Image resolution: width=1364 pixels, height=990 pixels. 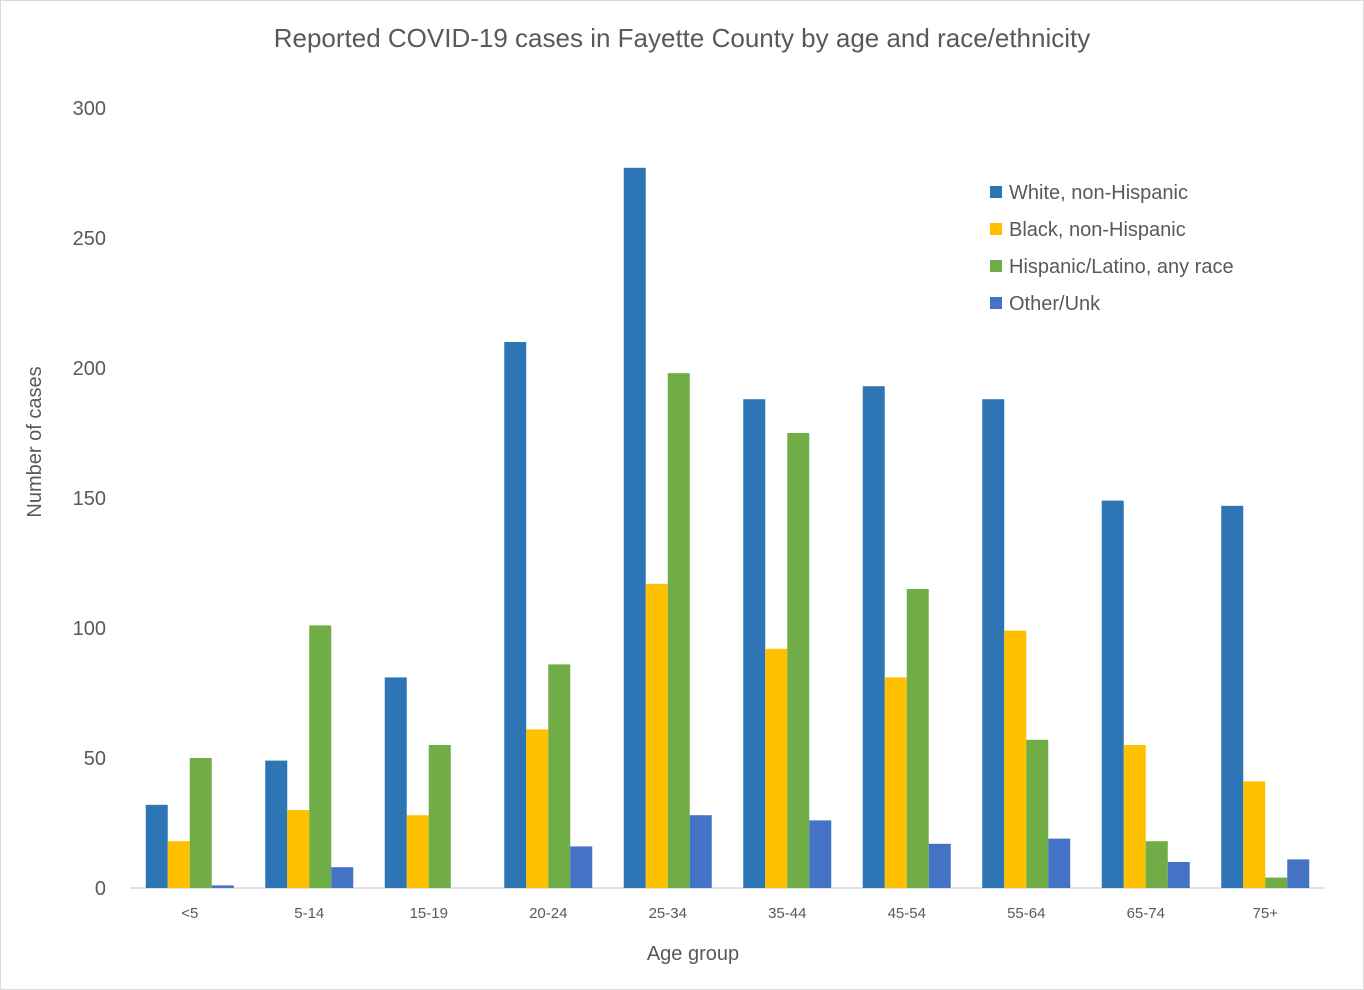 What do you see at coordinates (309, 913) in the screenshot?
I see `x-tick-label: 5-14` at bounding box center [309, 913].